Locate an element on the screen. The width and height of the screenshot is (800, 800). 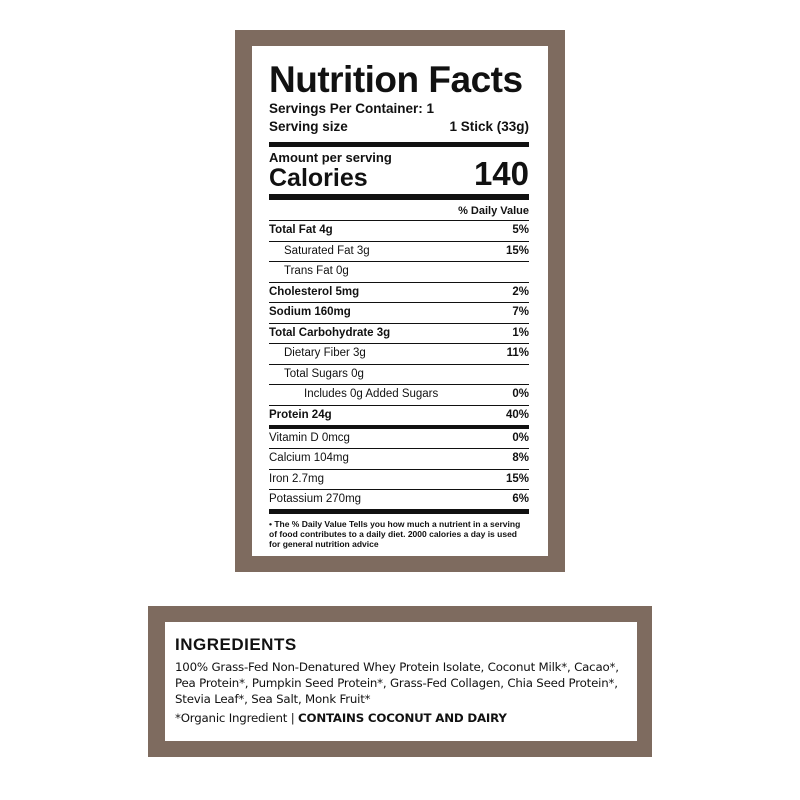
amount-per-serving: Amount per serving is located at coordinates (330, 157).